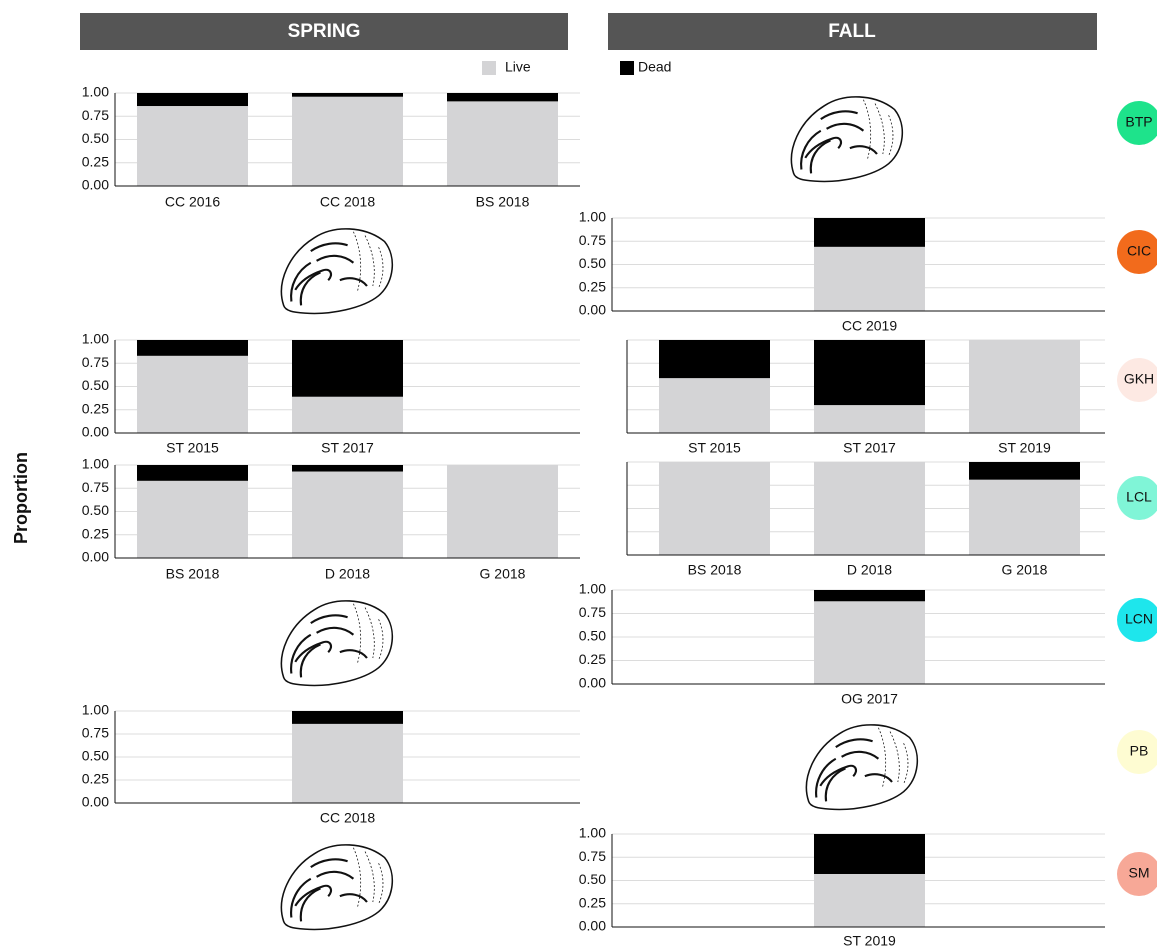 Image resolution: width=1157 pixels, height=951 pixels. I want to click on site-label: GKH, so click(1139, 379).